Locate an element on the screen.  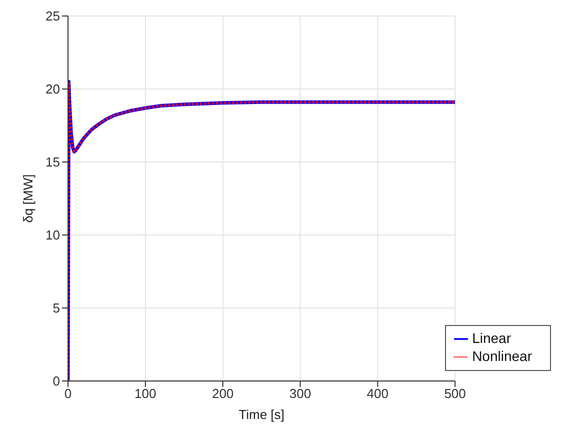
x-tick-label: 300 is located at coordinates (300, 394).